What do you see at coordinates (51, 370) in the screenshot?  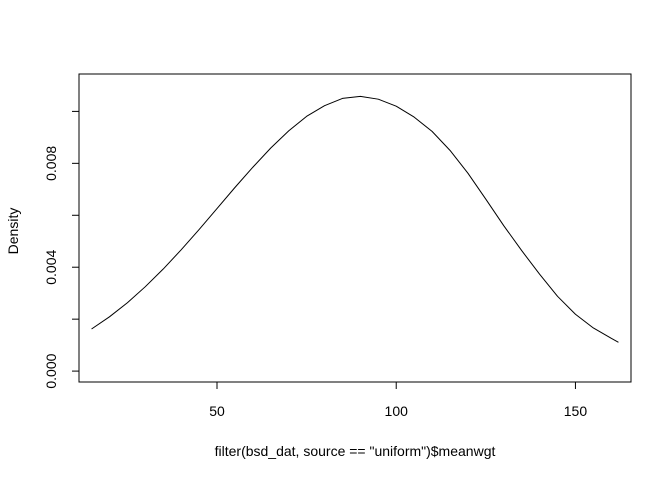 I see `y-tick-label: 0.000` at bounding box center [51, 370].